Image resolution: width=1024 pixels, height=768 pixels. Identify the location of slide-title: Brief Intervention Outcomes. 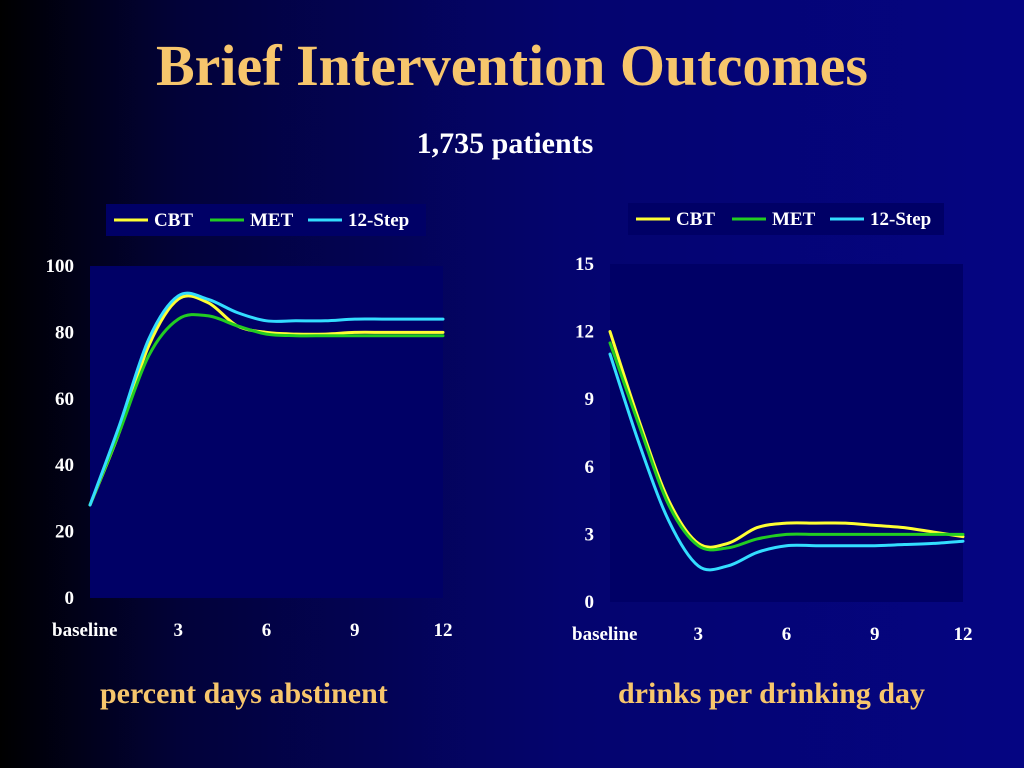
(512, 65).